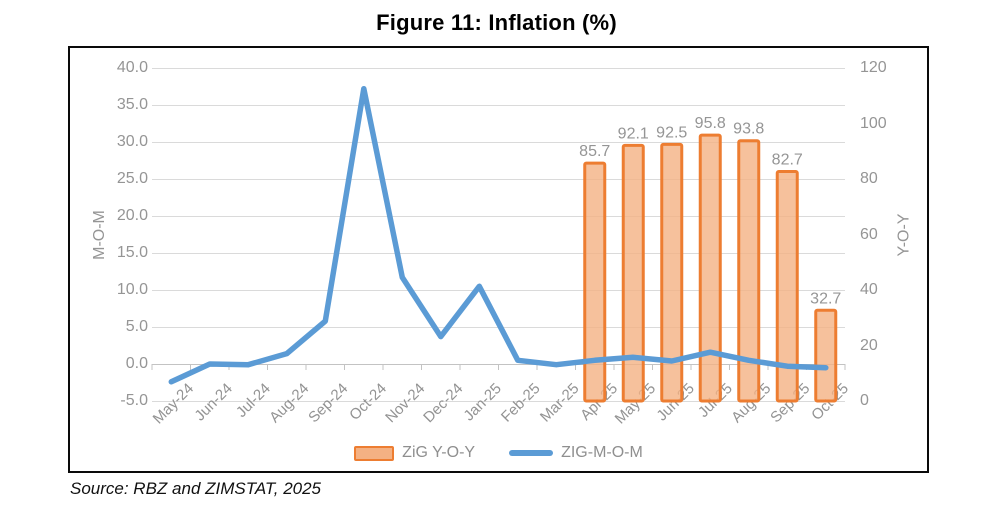 The image size is (993, 525). Describe the element at coordinates (864, 400) in the screenshot. I see `y-axis-tick-label-right: 0` at that location.